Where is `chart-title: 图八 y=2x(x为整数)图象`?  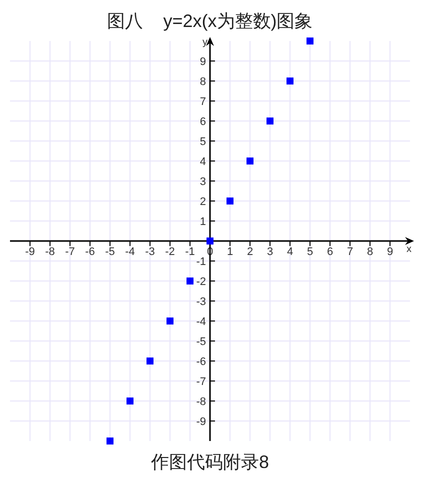 chart-title: 图八 y=2x(x为整数)图象 is located at coordinates (210, 21).